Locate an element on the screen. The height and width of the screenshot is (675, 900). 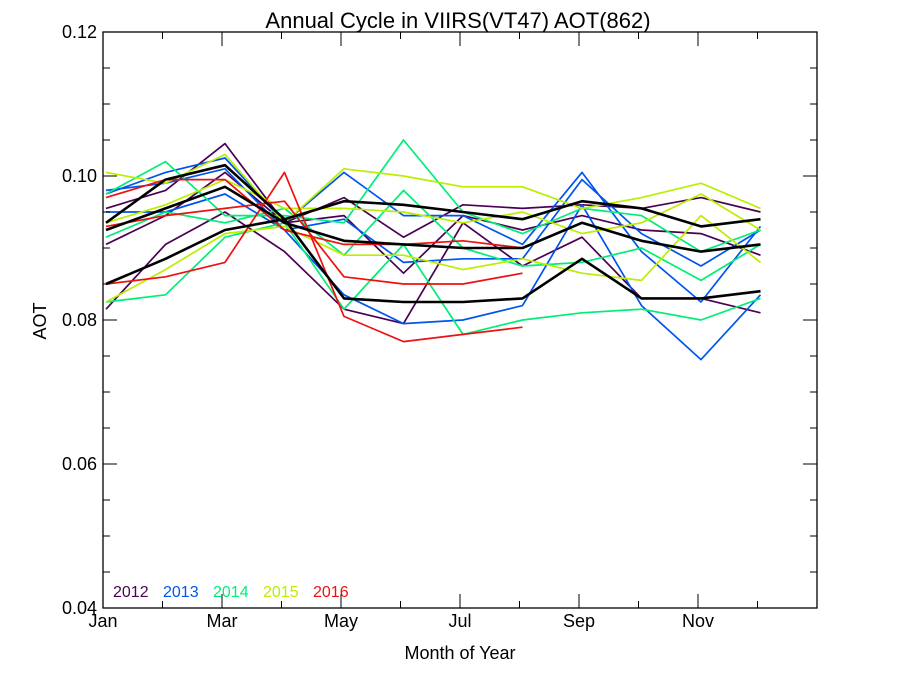
y-tick-label: 0.04 is located at coordinates (79, 608).